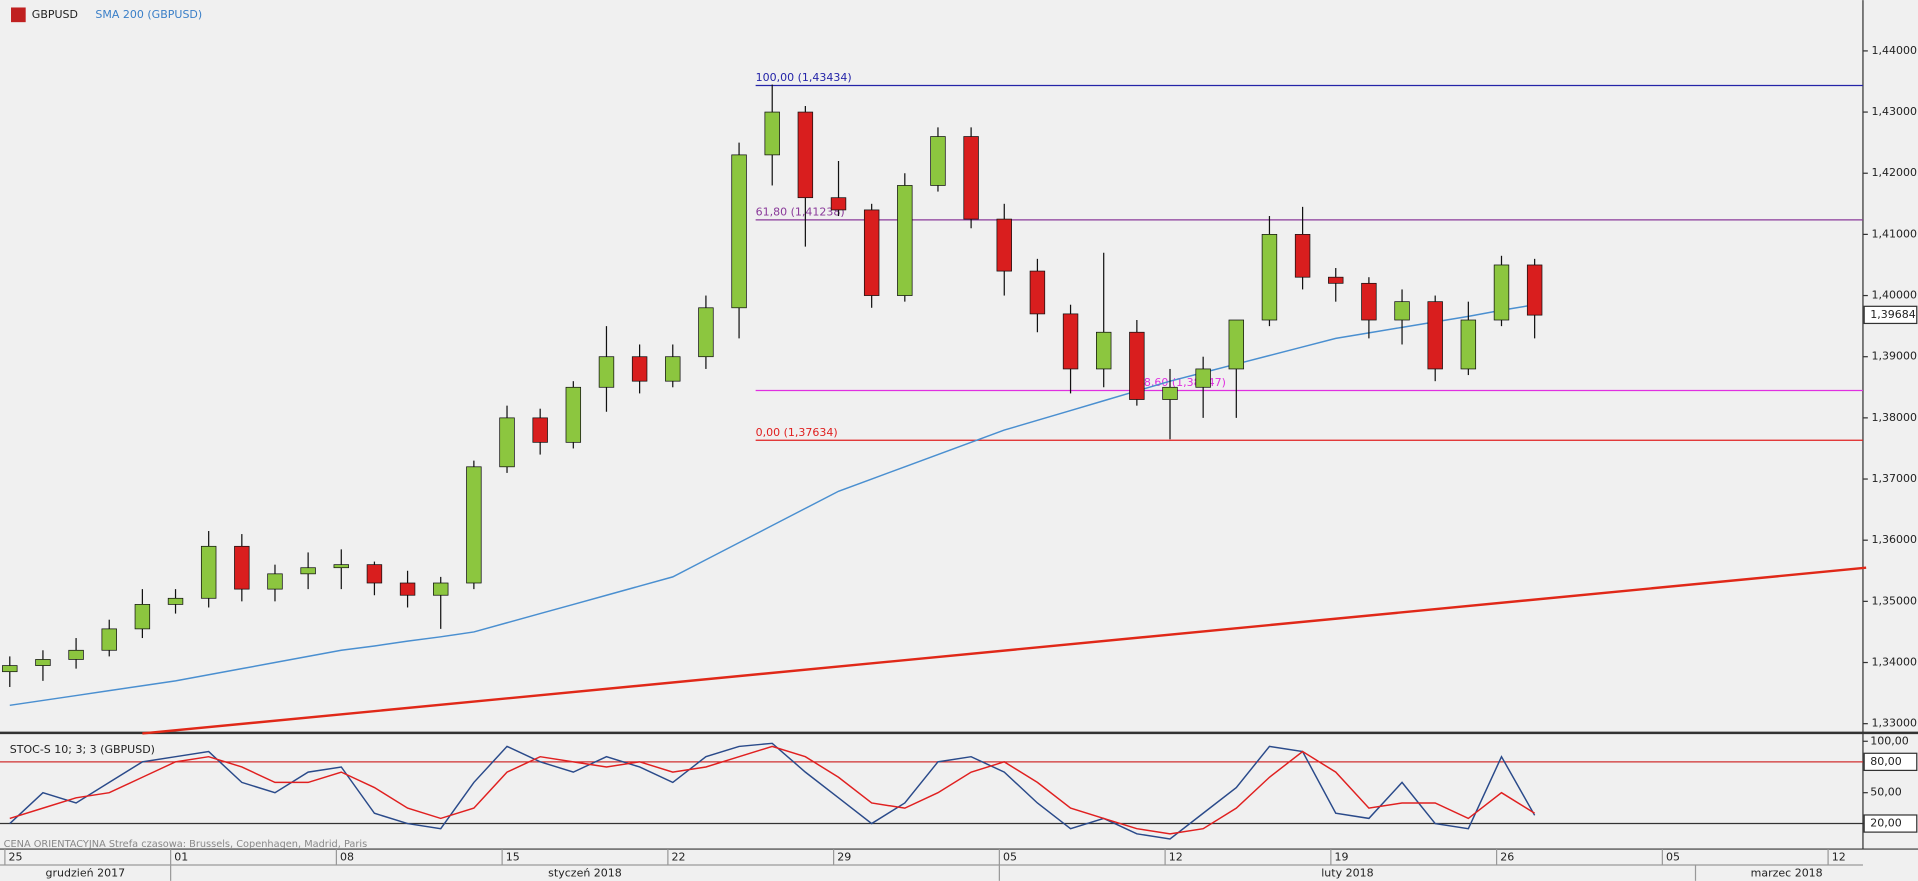 The height and width of the screenshot is (881, 1918). I want to click on y-tick-label: 1,43000, so click(1895, 111).